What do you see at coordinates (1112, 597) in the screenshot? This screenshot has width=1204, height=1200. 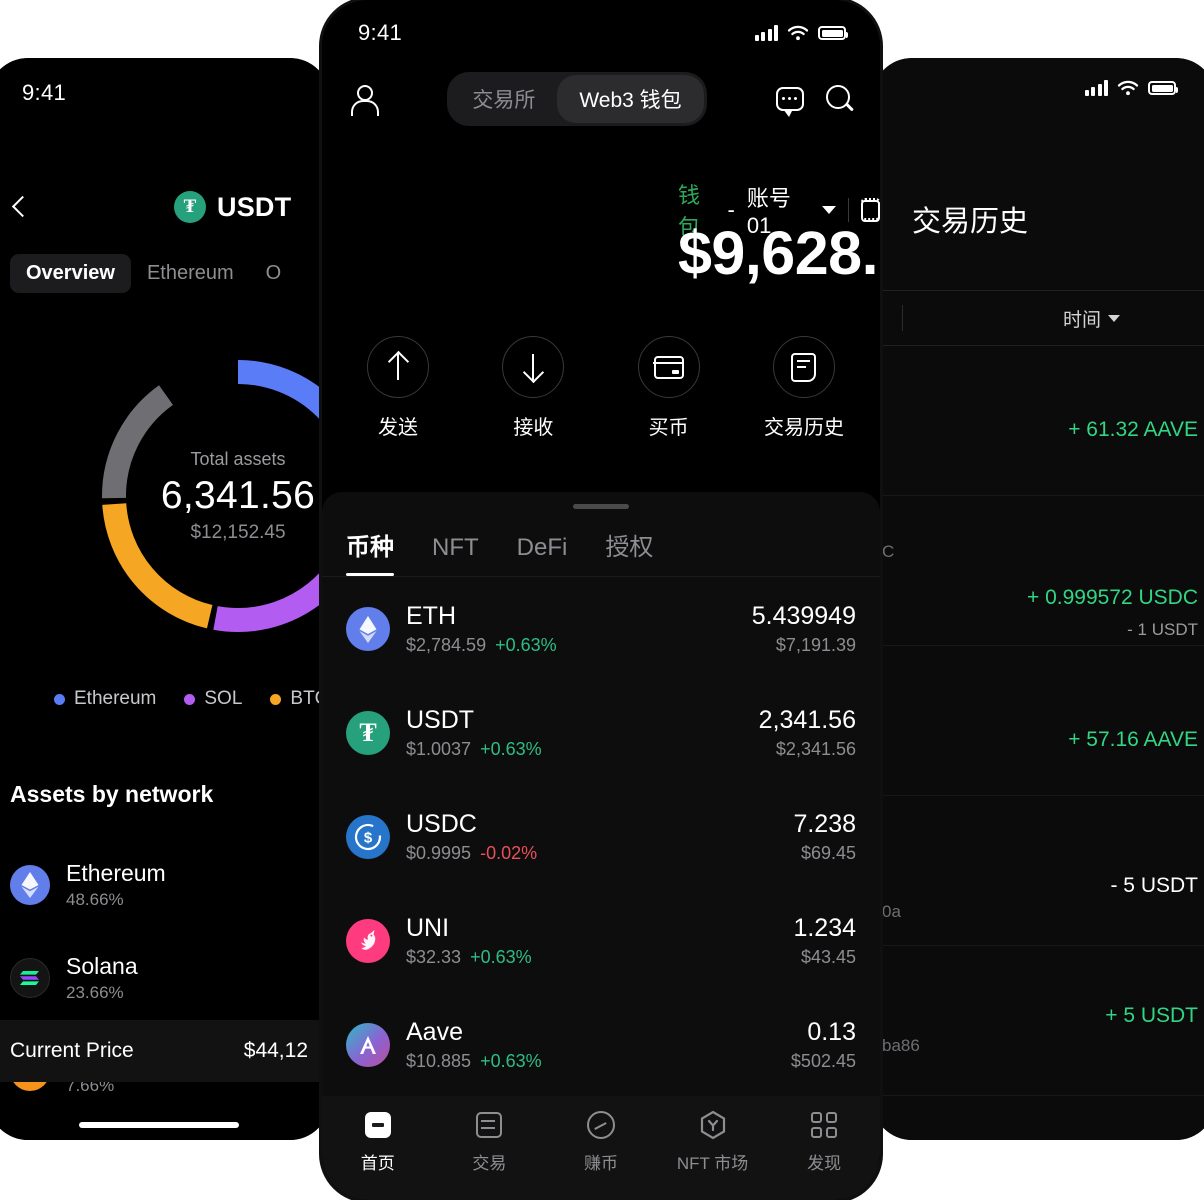 I see `transaction-amount: + 0.999572 USDC` at bounding box center [1112, 597].